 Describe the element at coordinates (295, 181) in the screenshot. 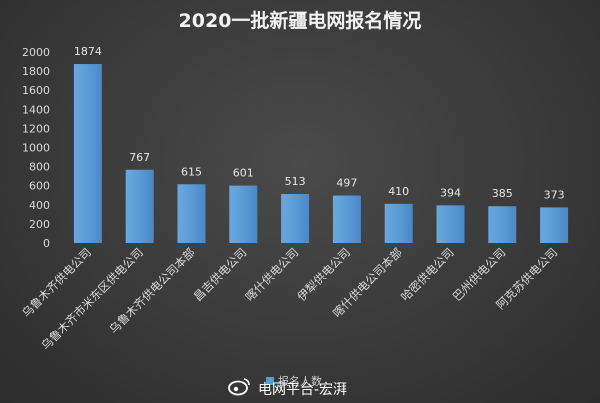

I see `data-label: 513` at that location.